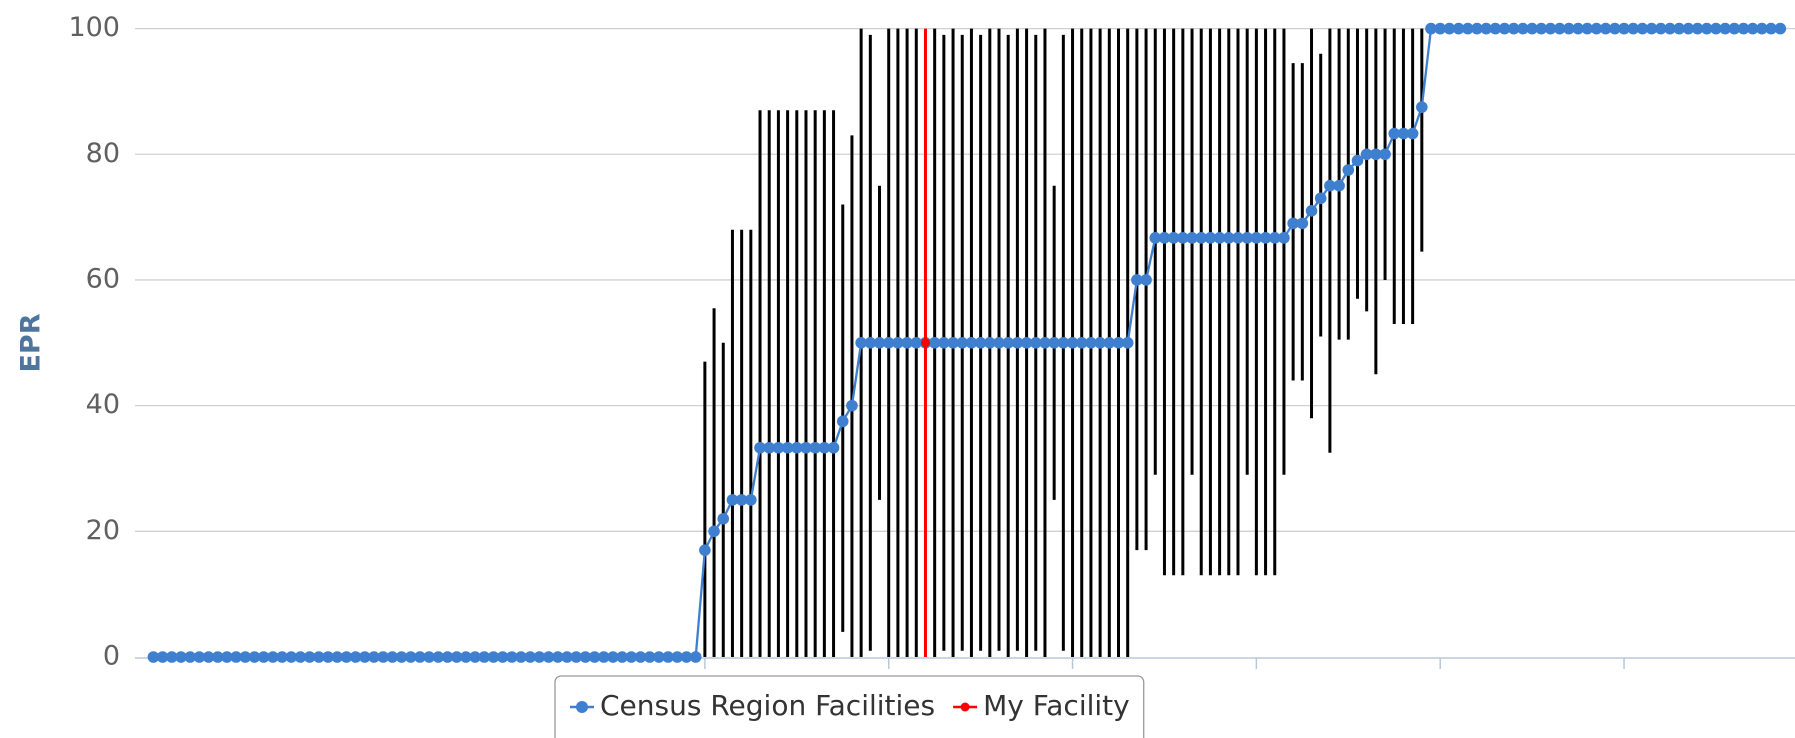 This screenshot has height=738, width=1795. I want to click on legend-entry: Census Region Facilities, so click(767, 705).